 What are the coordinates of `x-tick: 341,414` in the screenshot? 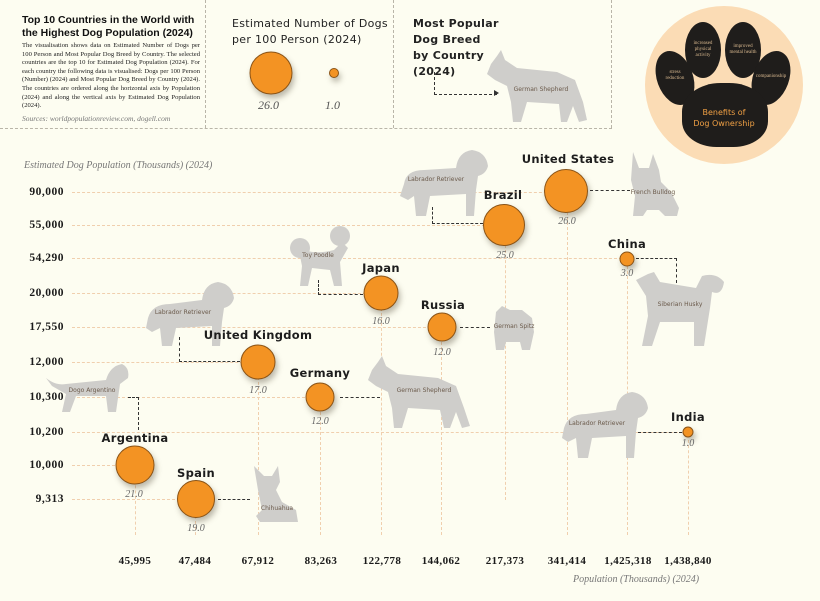 It's located at (567, 561).